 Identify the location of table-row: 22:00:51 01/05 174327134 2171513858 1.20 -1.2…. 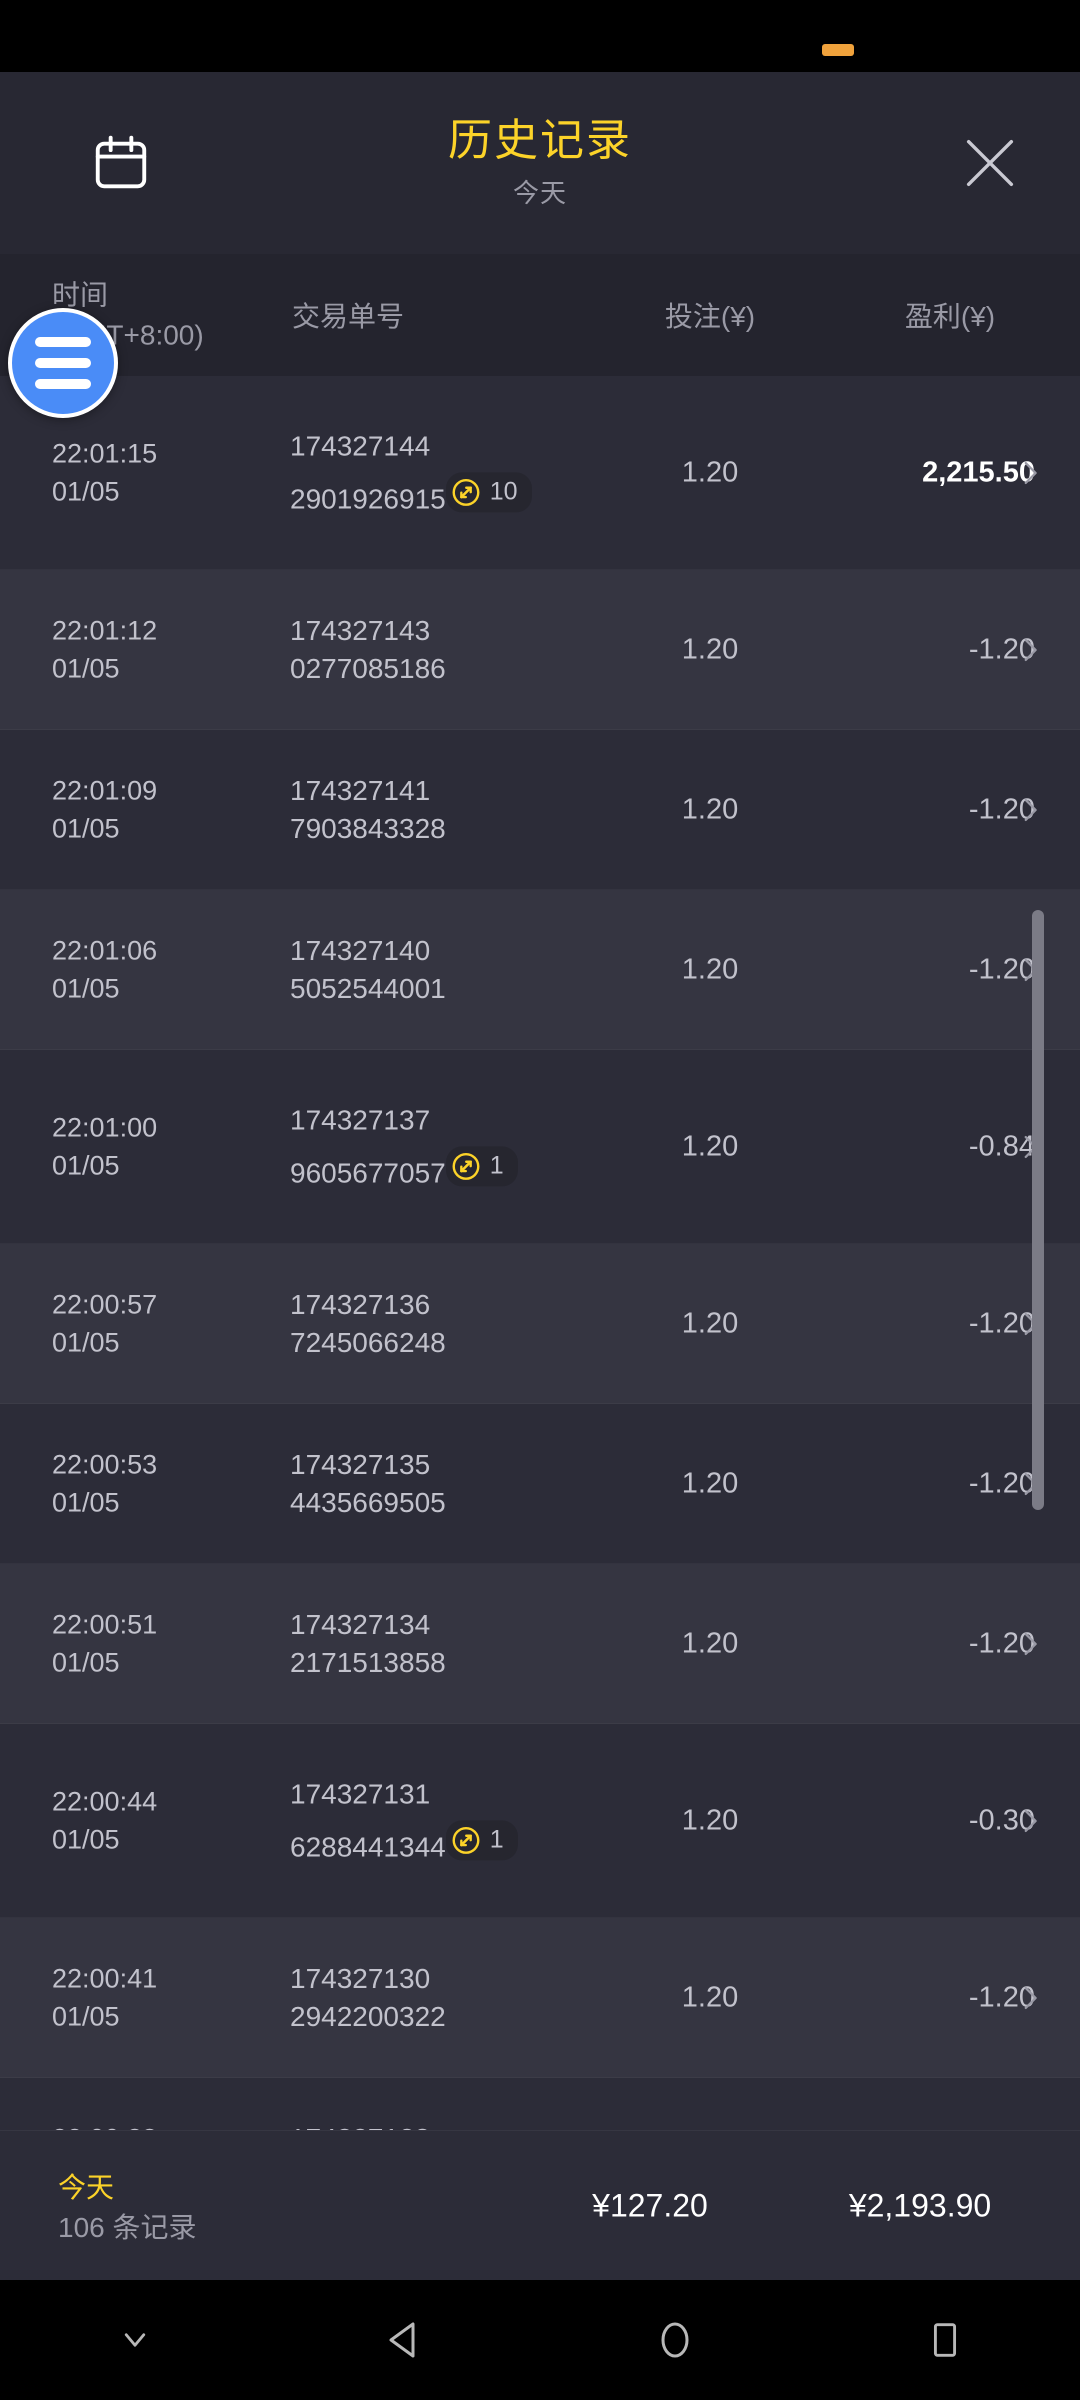
(540, 1644).